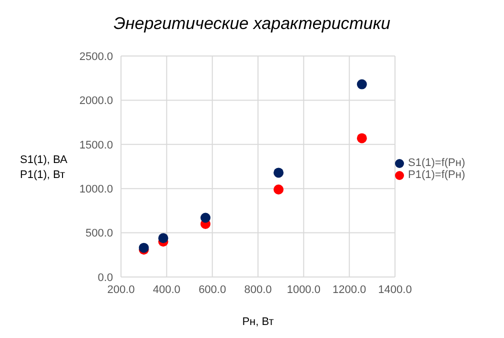 This screenshot has width=504, height=338. Describe the element at coordinates (99, 234) in the screenshot. I see `y-tick-label: 500.0` at that location.